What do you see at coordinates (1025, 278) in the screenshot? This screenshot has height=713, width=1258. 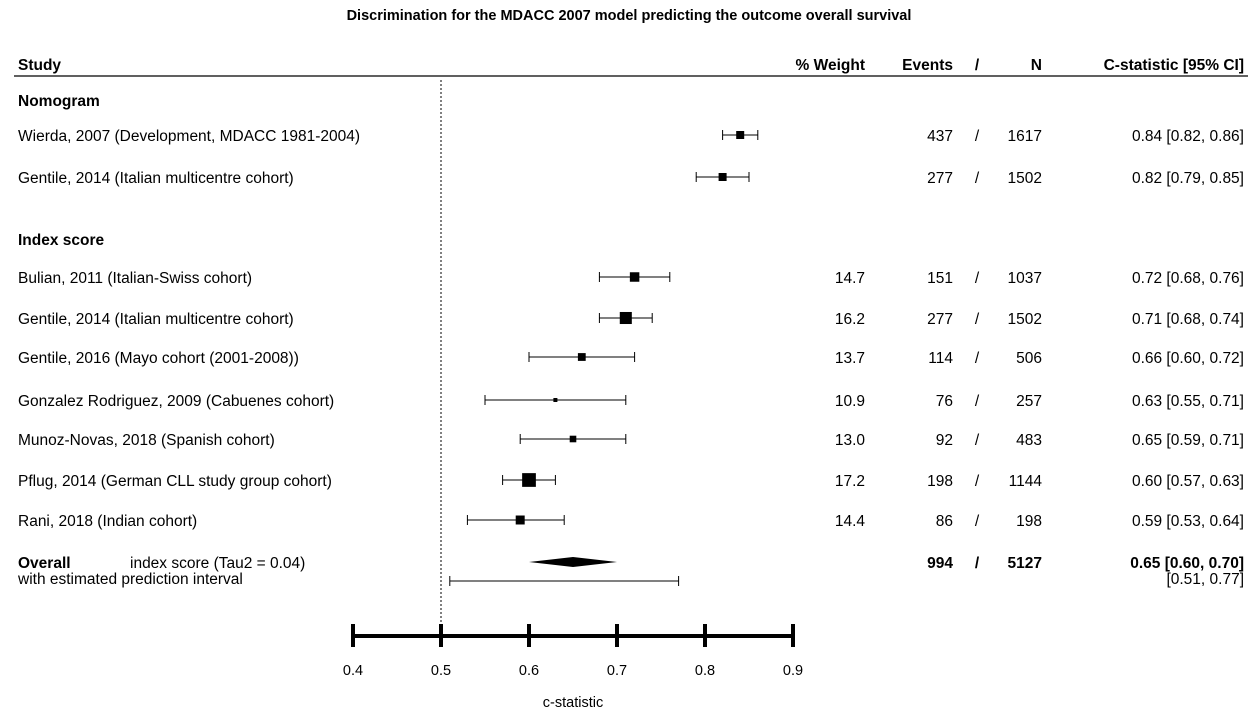 I see `n-value: 1037` at bounding box center [1025, 278].